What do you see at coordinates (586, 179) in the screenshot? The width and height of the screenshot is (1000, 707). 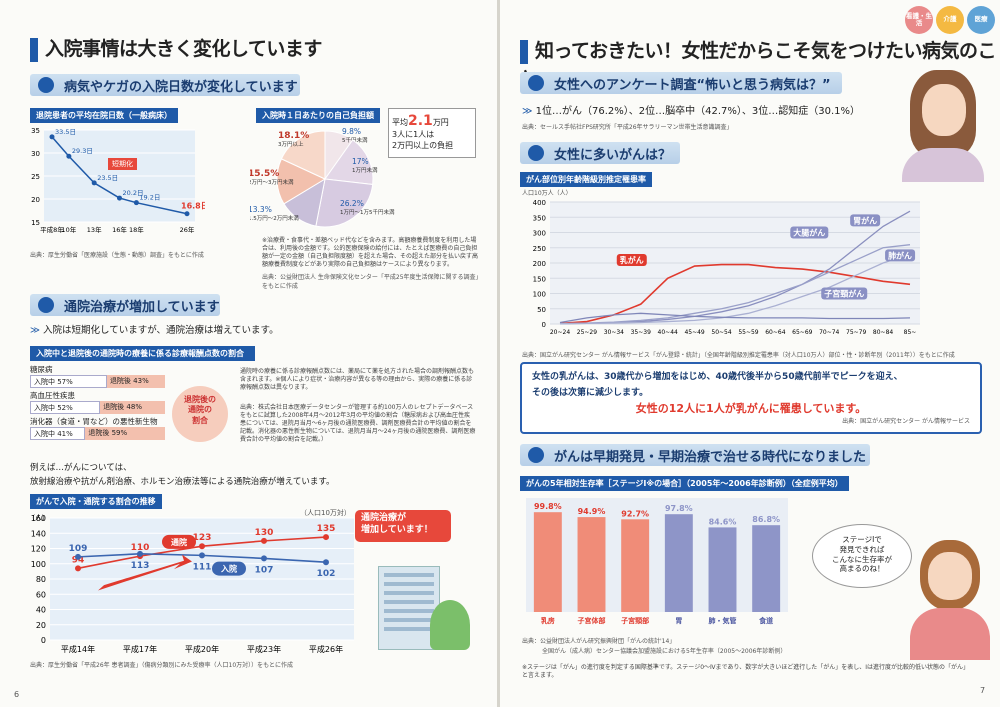 I see `chart5-label: がん部位別年齢階級別推定罹患率` at bounding box center [586, 179].